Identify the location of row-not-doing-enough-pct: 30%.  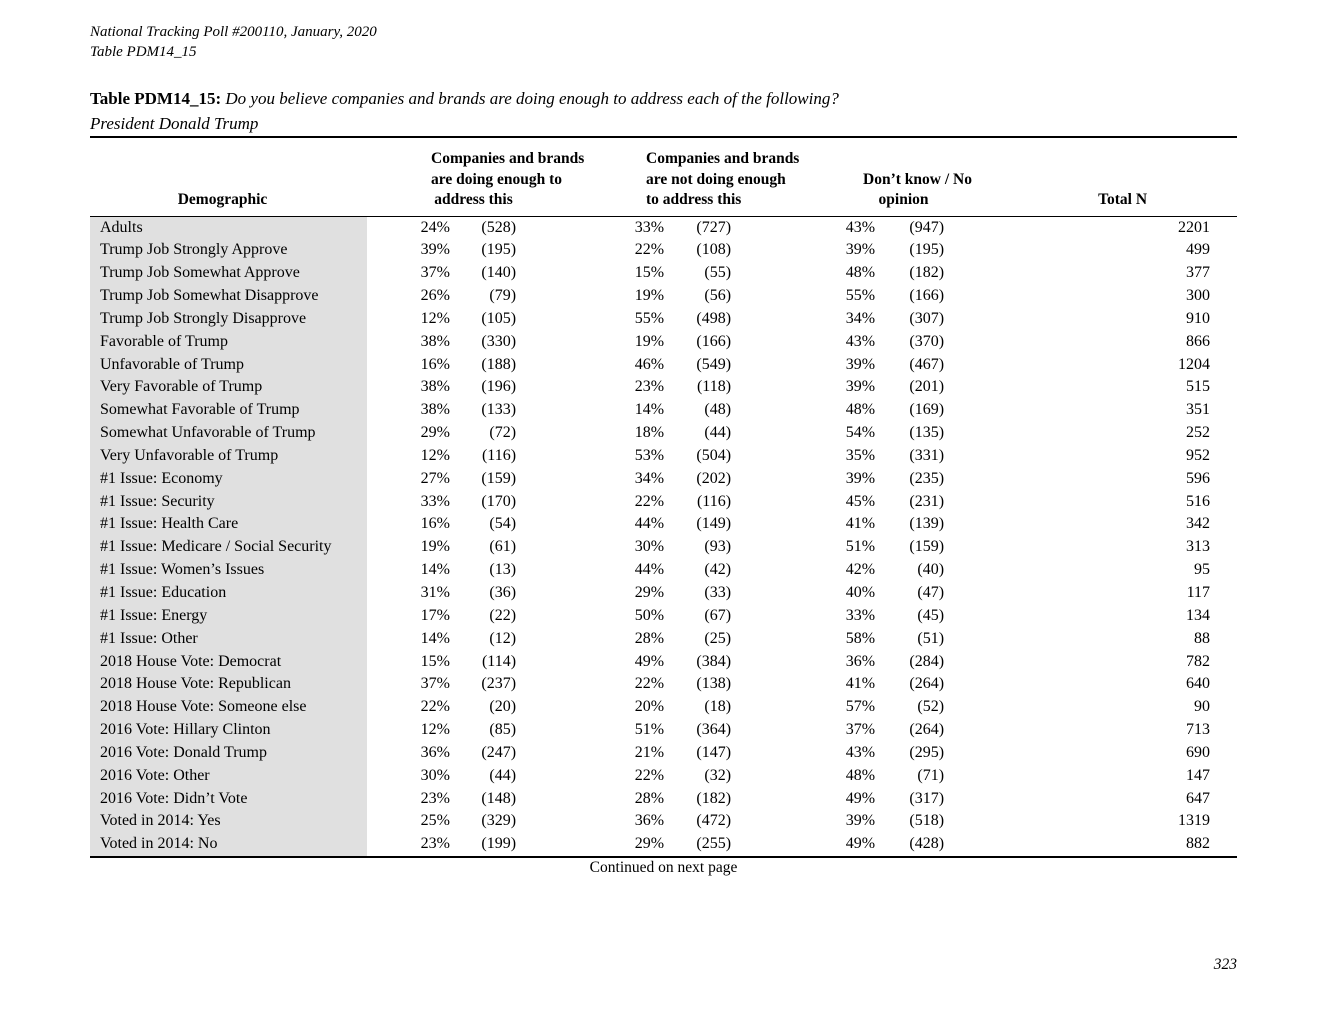
(649, 547).